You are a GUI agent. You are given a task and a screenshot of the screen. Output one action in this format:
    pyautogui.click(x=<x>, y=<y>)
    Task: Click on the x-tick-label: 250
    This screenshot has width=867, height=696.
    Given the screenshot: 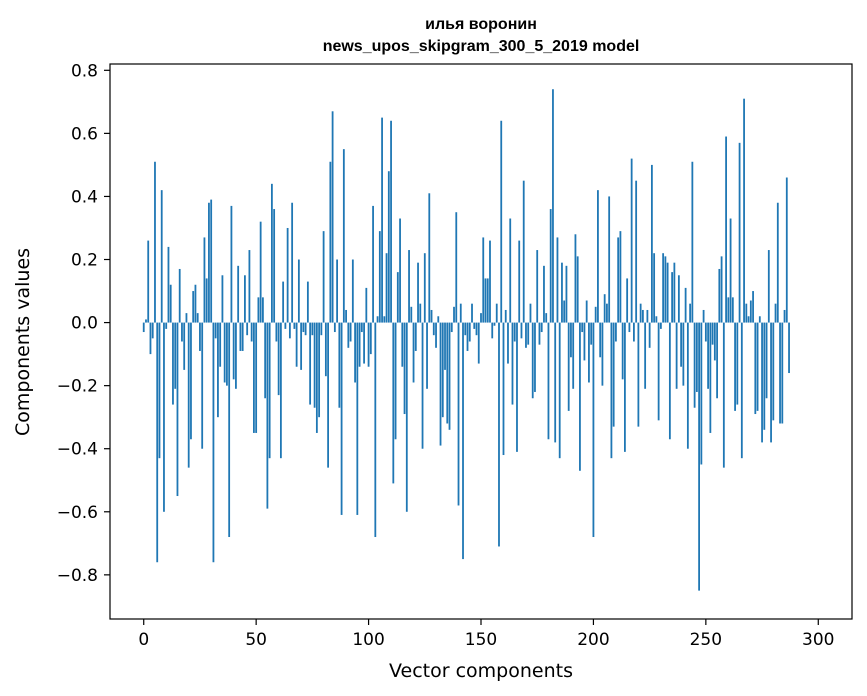 What is the action you would take?
    pyautogui.click(x=706, y=640)
    